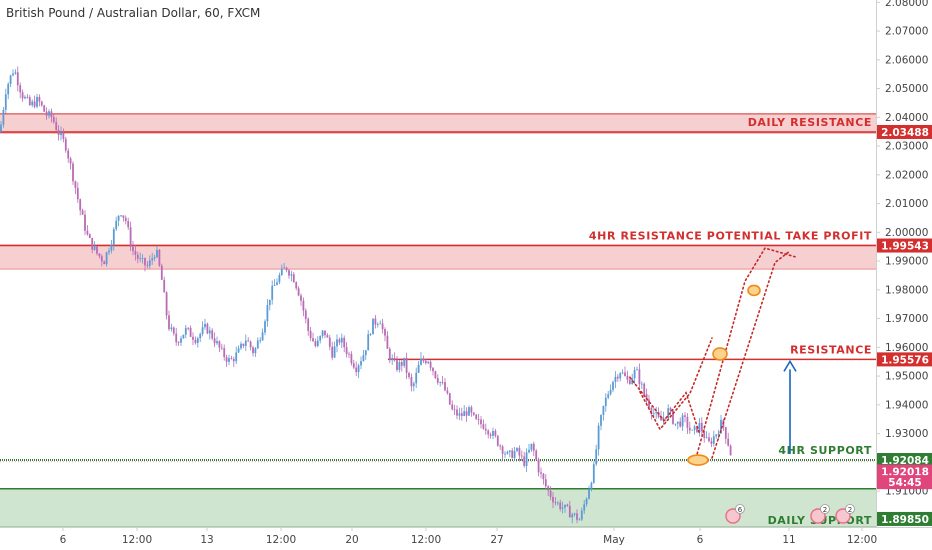 This screenshot has width=932, height=550. I want to click on zone-label: DAILY RESISTANCE, so click(810, 122).